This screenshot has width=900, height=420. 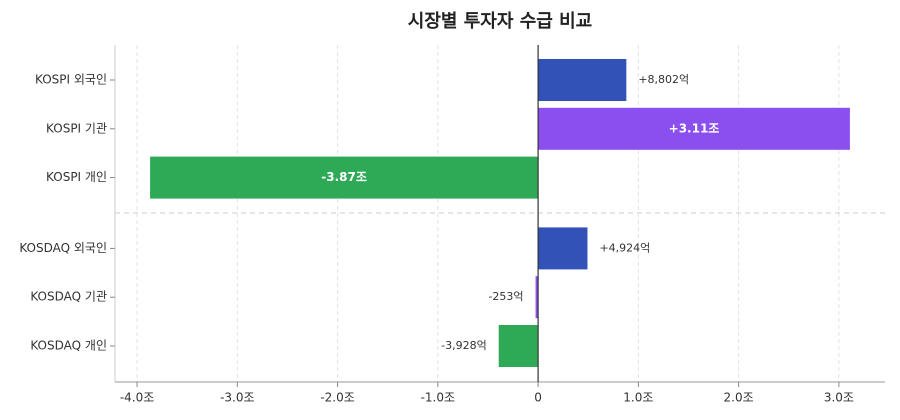 I want to click on y-tick-label: KOSDAQ 개인, so click(x=68, y=346).